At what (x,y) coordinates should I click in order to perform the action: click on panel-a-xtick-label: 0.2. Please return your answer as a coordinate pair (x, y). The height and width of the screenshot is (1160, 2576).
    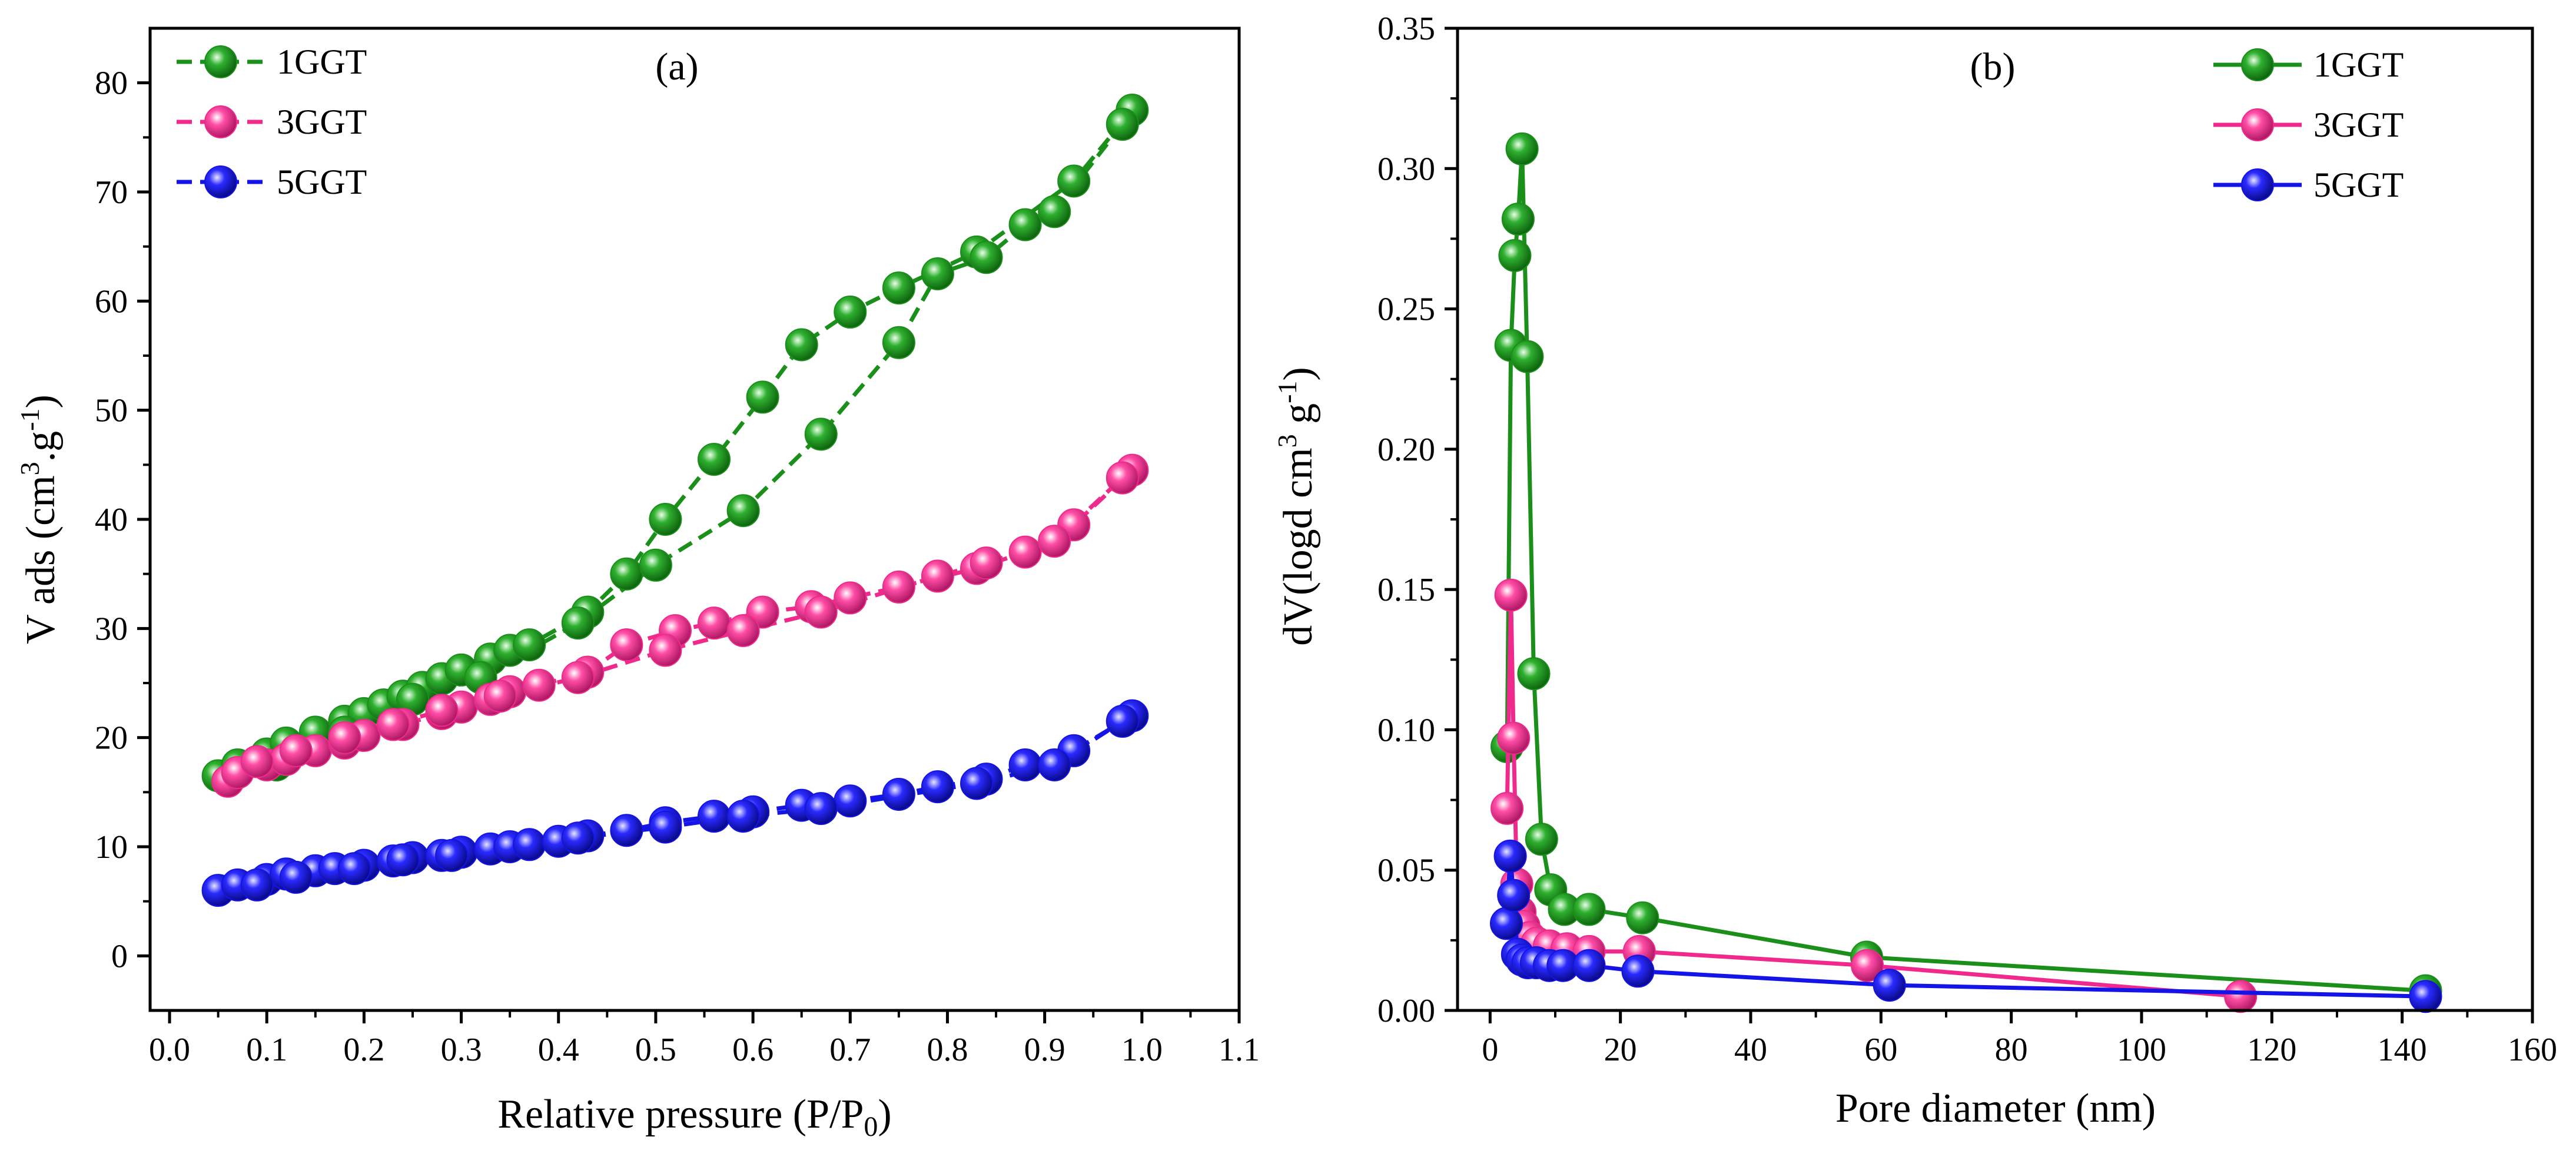
    Looking at the image, I should click on (363, 1050).